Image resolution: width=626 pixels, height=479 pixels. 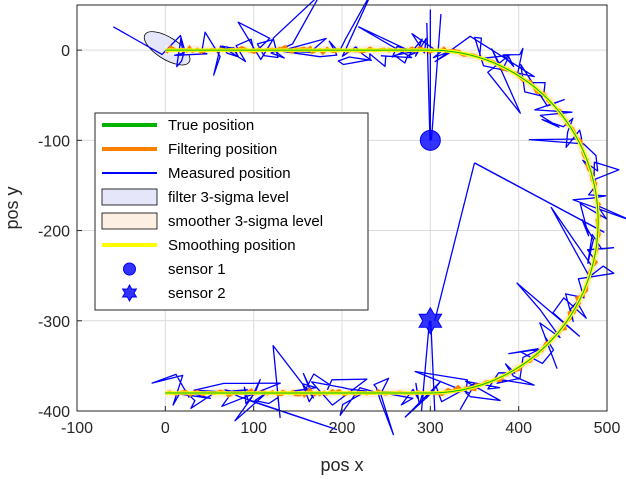 I want to click on x-tick-label: -100, so click(x=77, y=428).